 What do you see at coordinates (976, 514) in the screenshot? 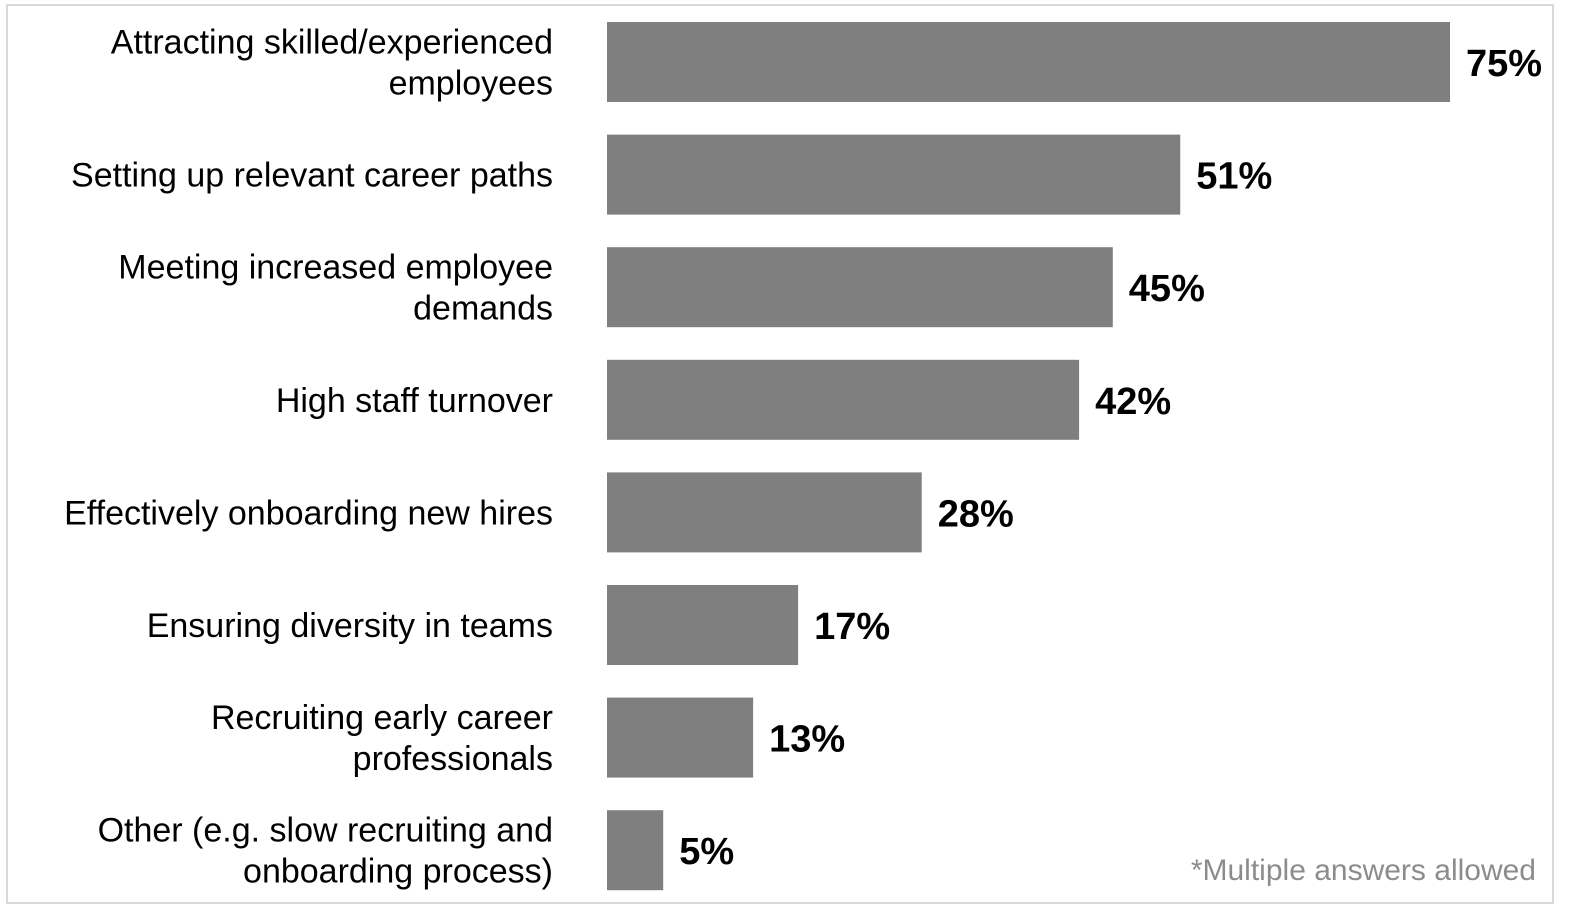
I see `value-label-4: 28%` at bounding box center [976, 514].